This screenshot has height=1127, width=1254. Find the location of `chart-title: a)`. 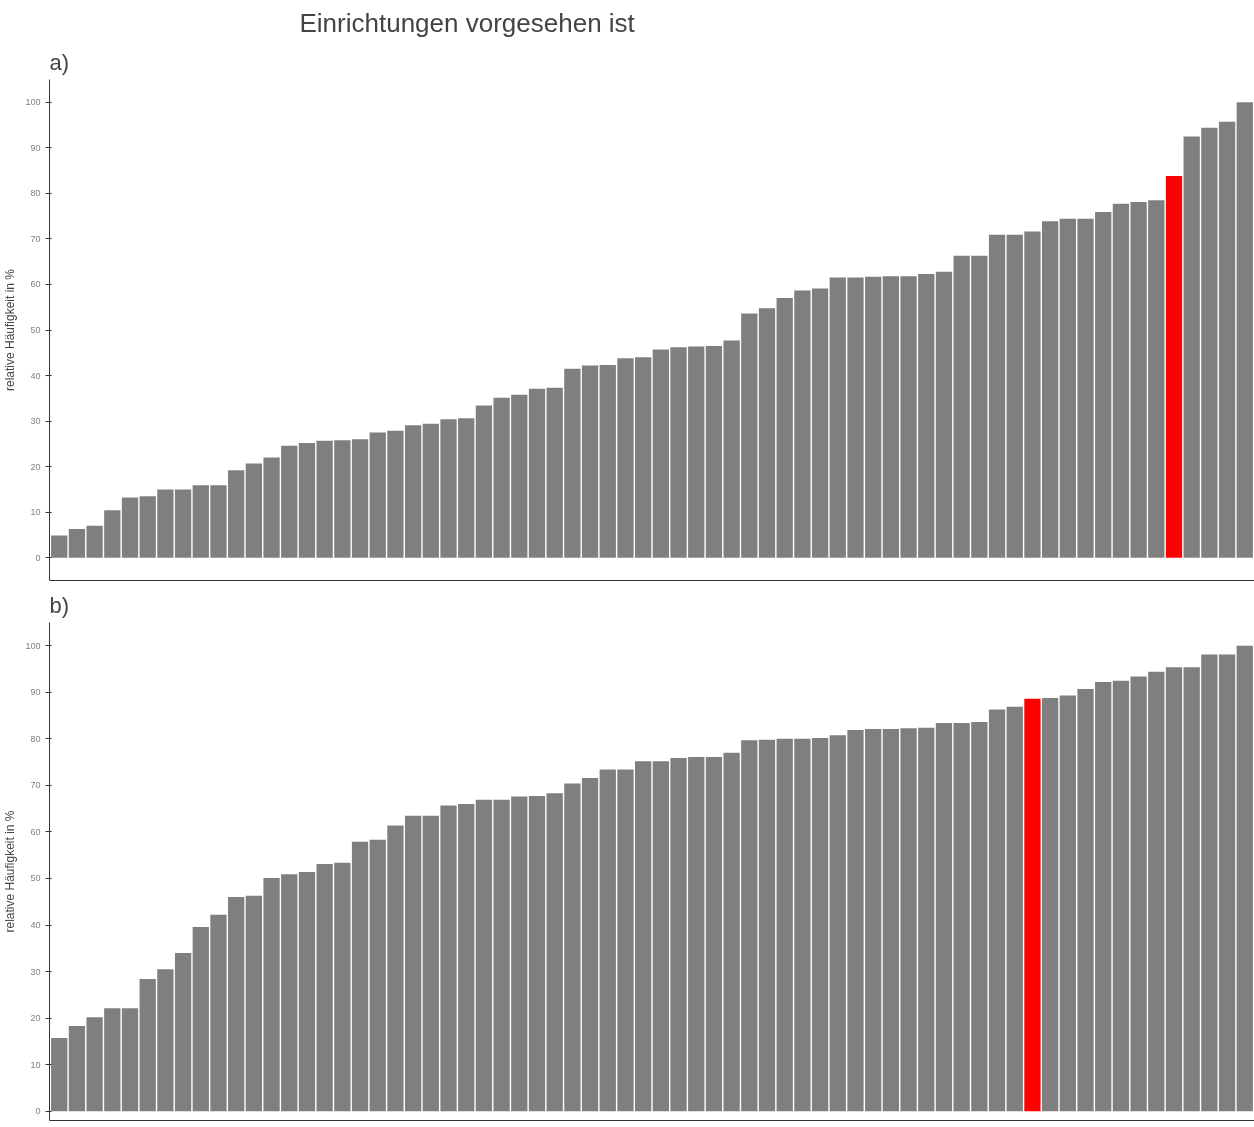

chart-title: a) is located at coordinates (59, 62).